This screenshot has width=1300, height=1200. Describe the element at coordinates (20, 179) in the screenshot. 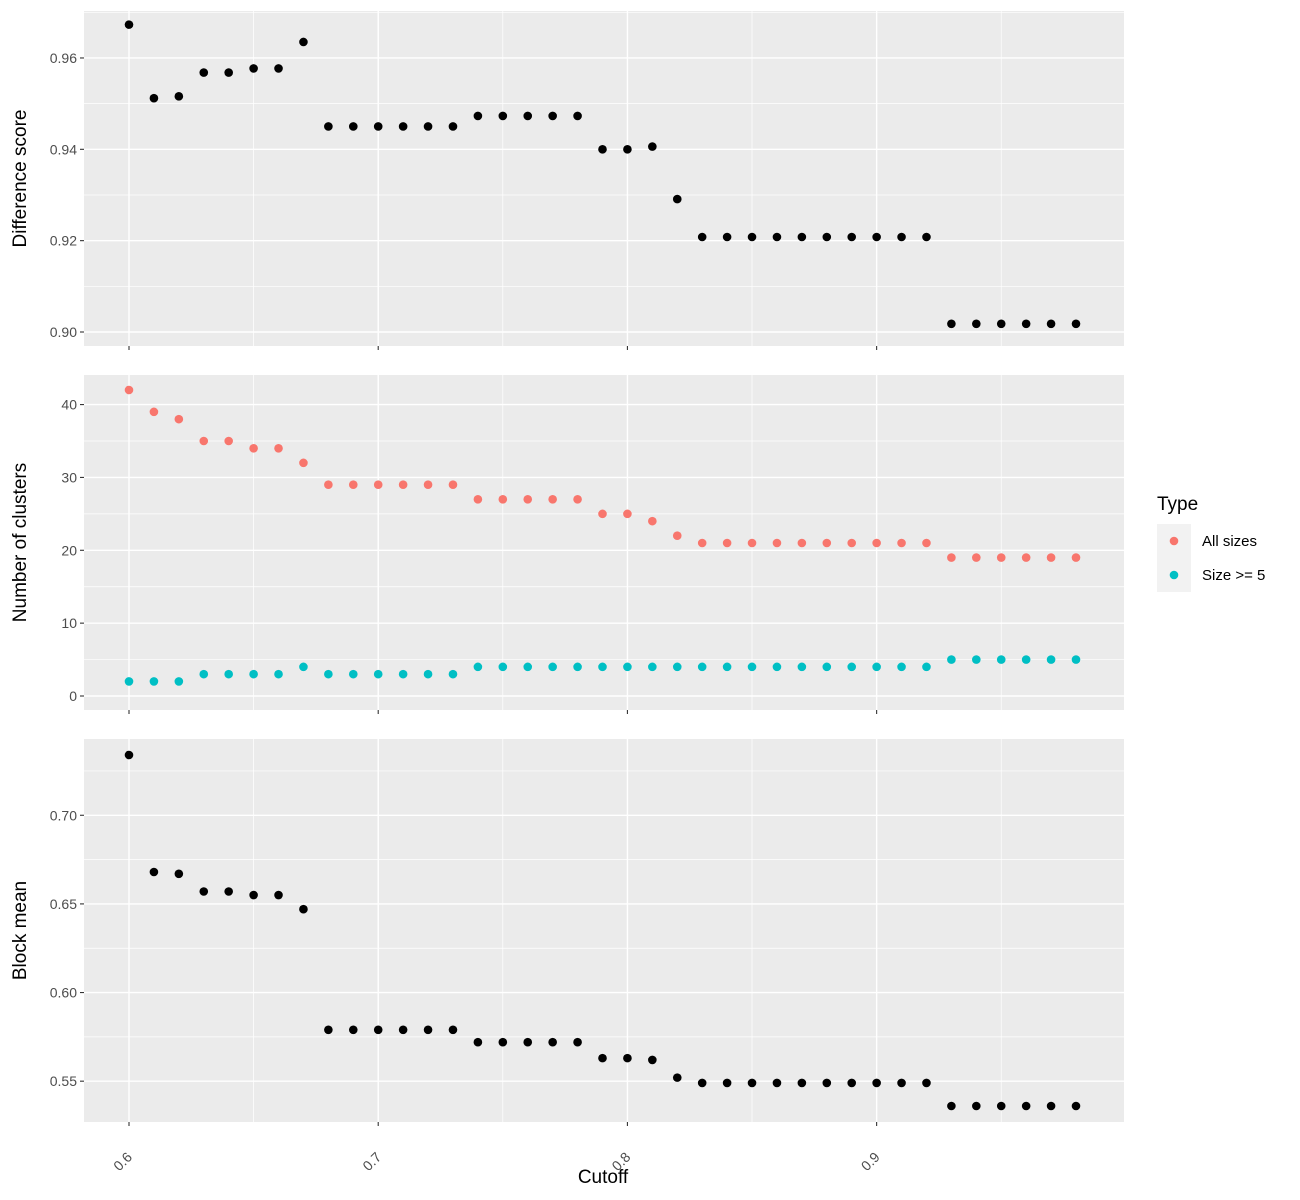

I see `y-axis-title: Difference score` at that location.